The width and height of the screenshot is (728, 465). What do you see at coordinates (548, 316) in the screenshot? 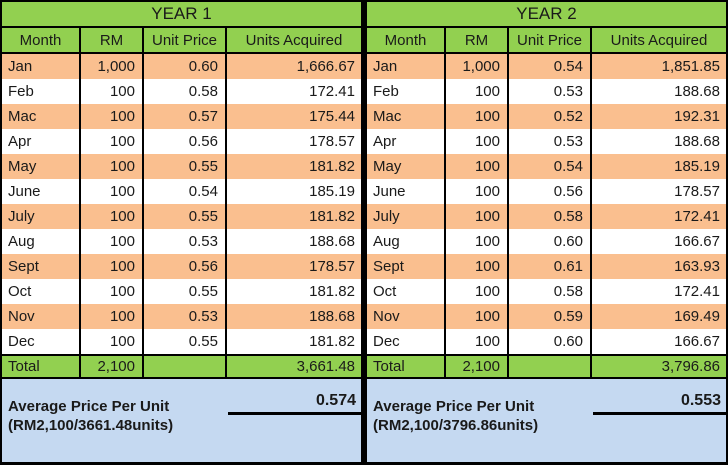
I see `unit-price-cell: 0.59` at bounding box center [548, 316].